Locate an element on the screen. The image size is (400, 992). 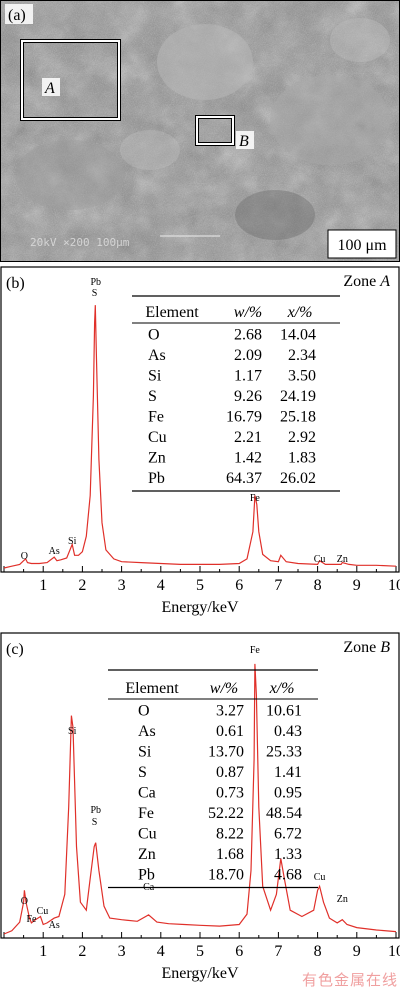
panel-label: (b) is located at coordinates (15, 283).